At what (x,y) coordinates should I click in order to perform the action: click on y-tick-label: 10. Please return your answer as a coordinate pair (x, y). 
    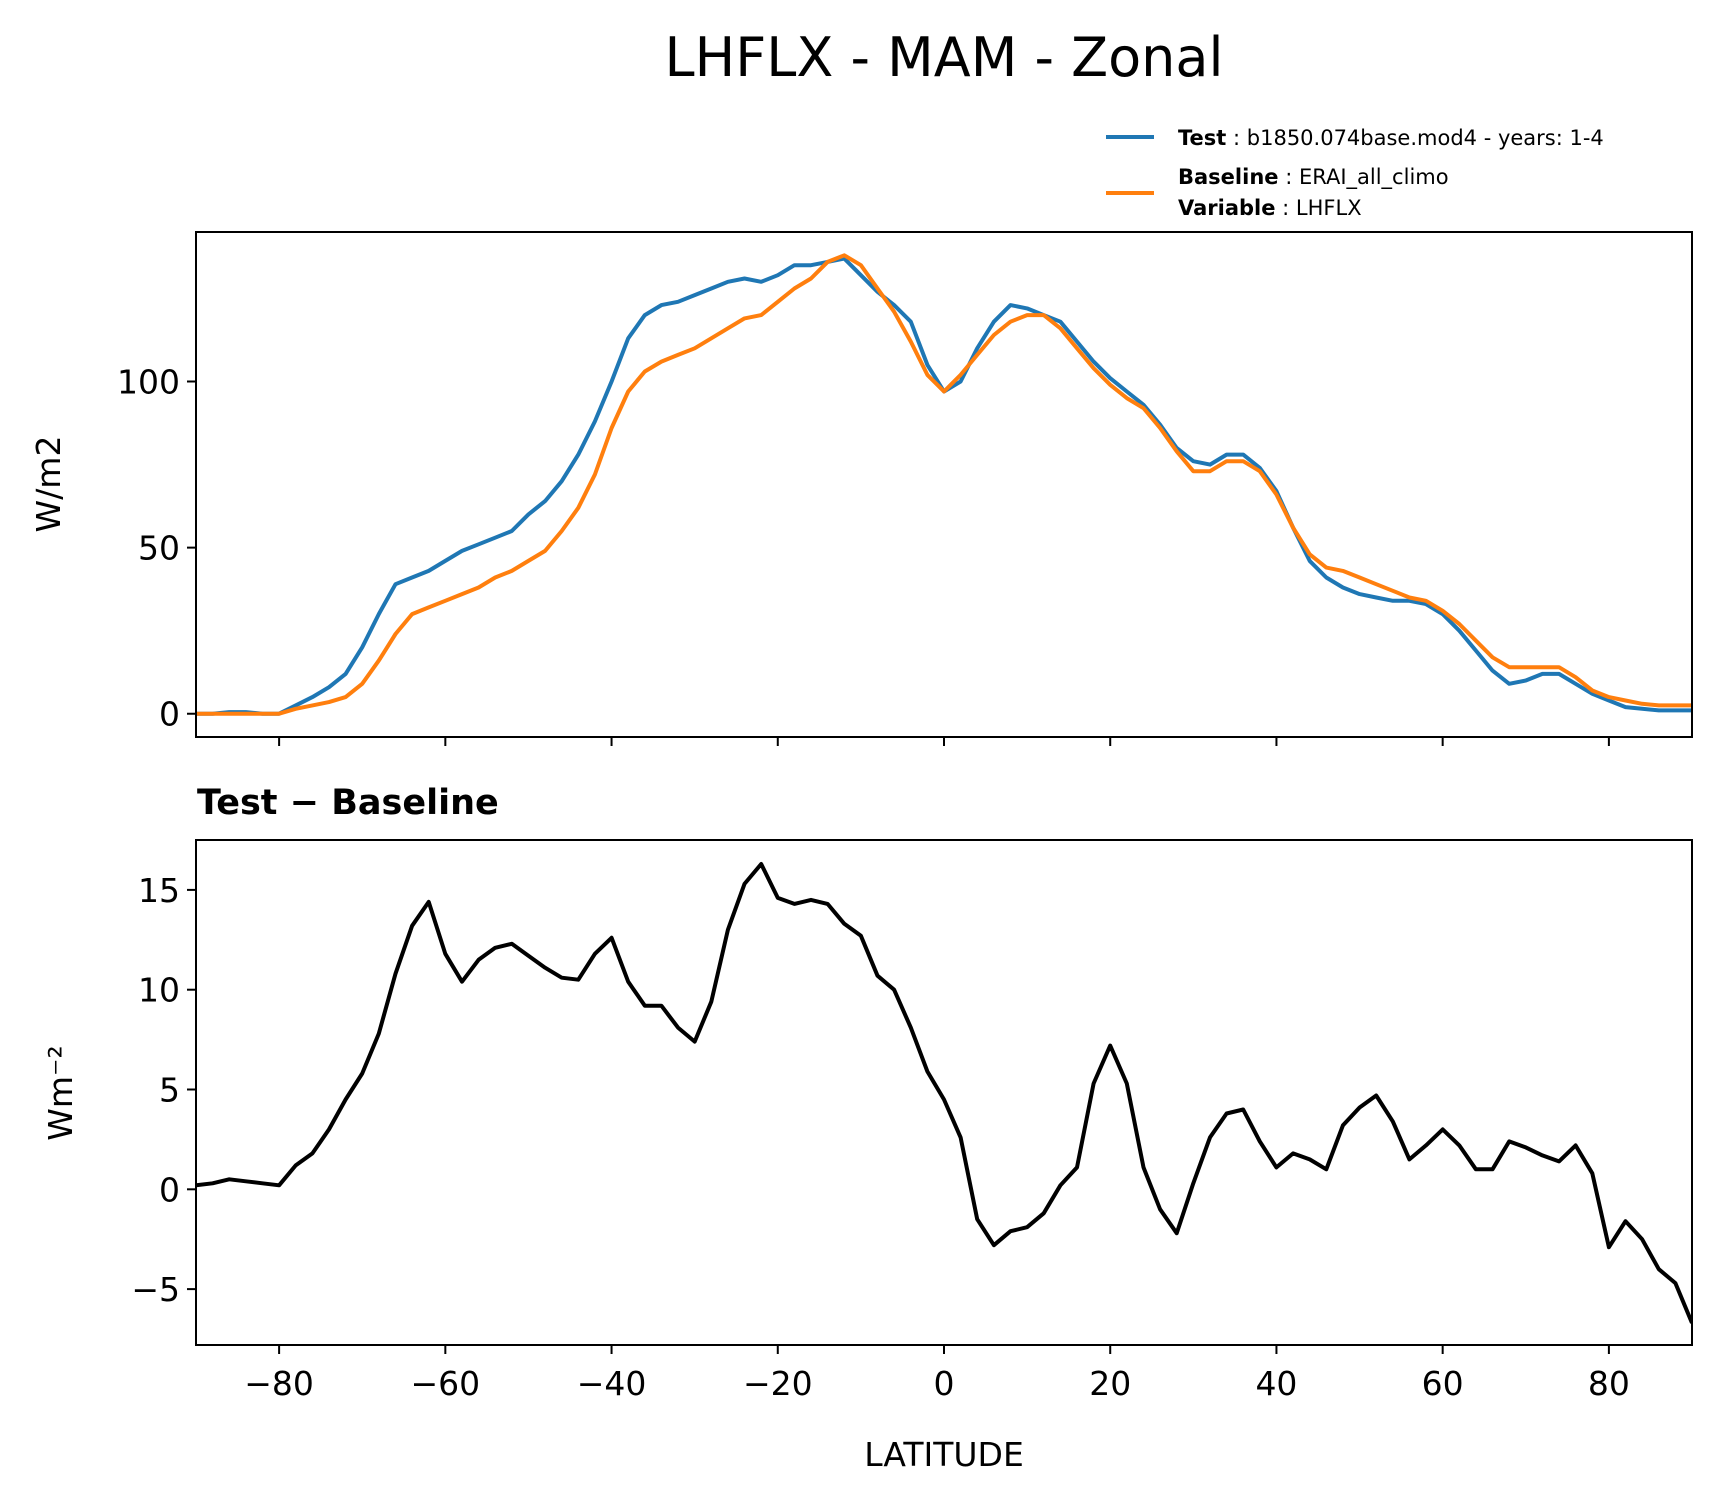
    Looking at the image, I should click on (159, 990).